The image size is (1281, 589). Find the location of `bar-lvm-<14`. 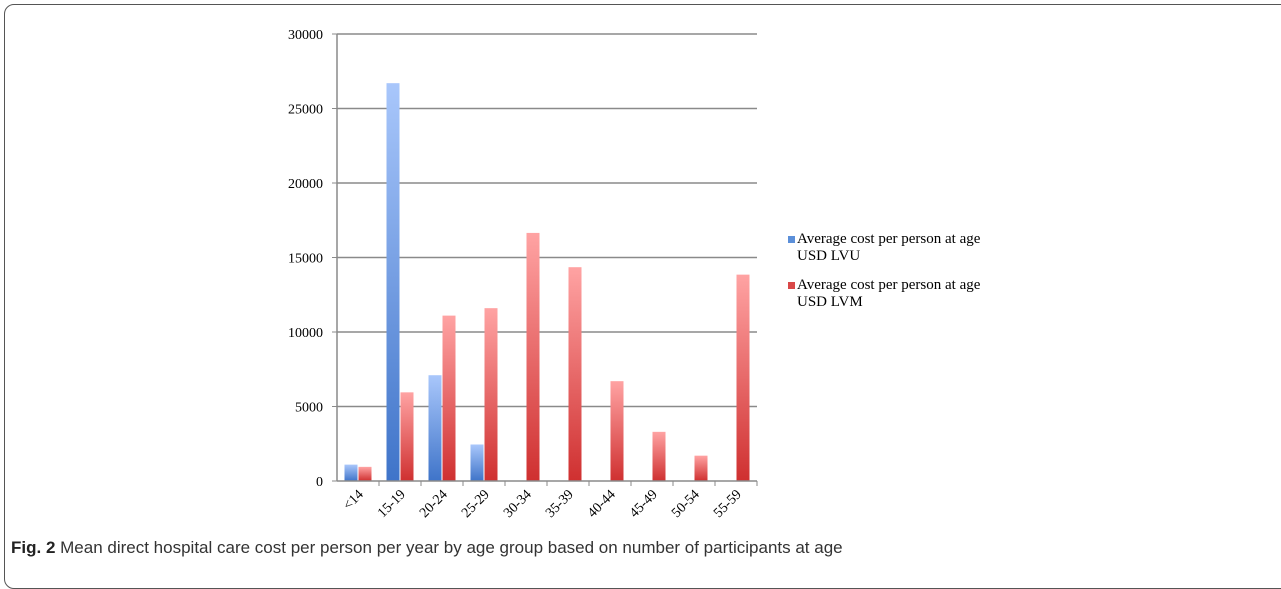

bar-lvm-<14 is located at coordinates (365, 473).